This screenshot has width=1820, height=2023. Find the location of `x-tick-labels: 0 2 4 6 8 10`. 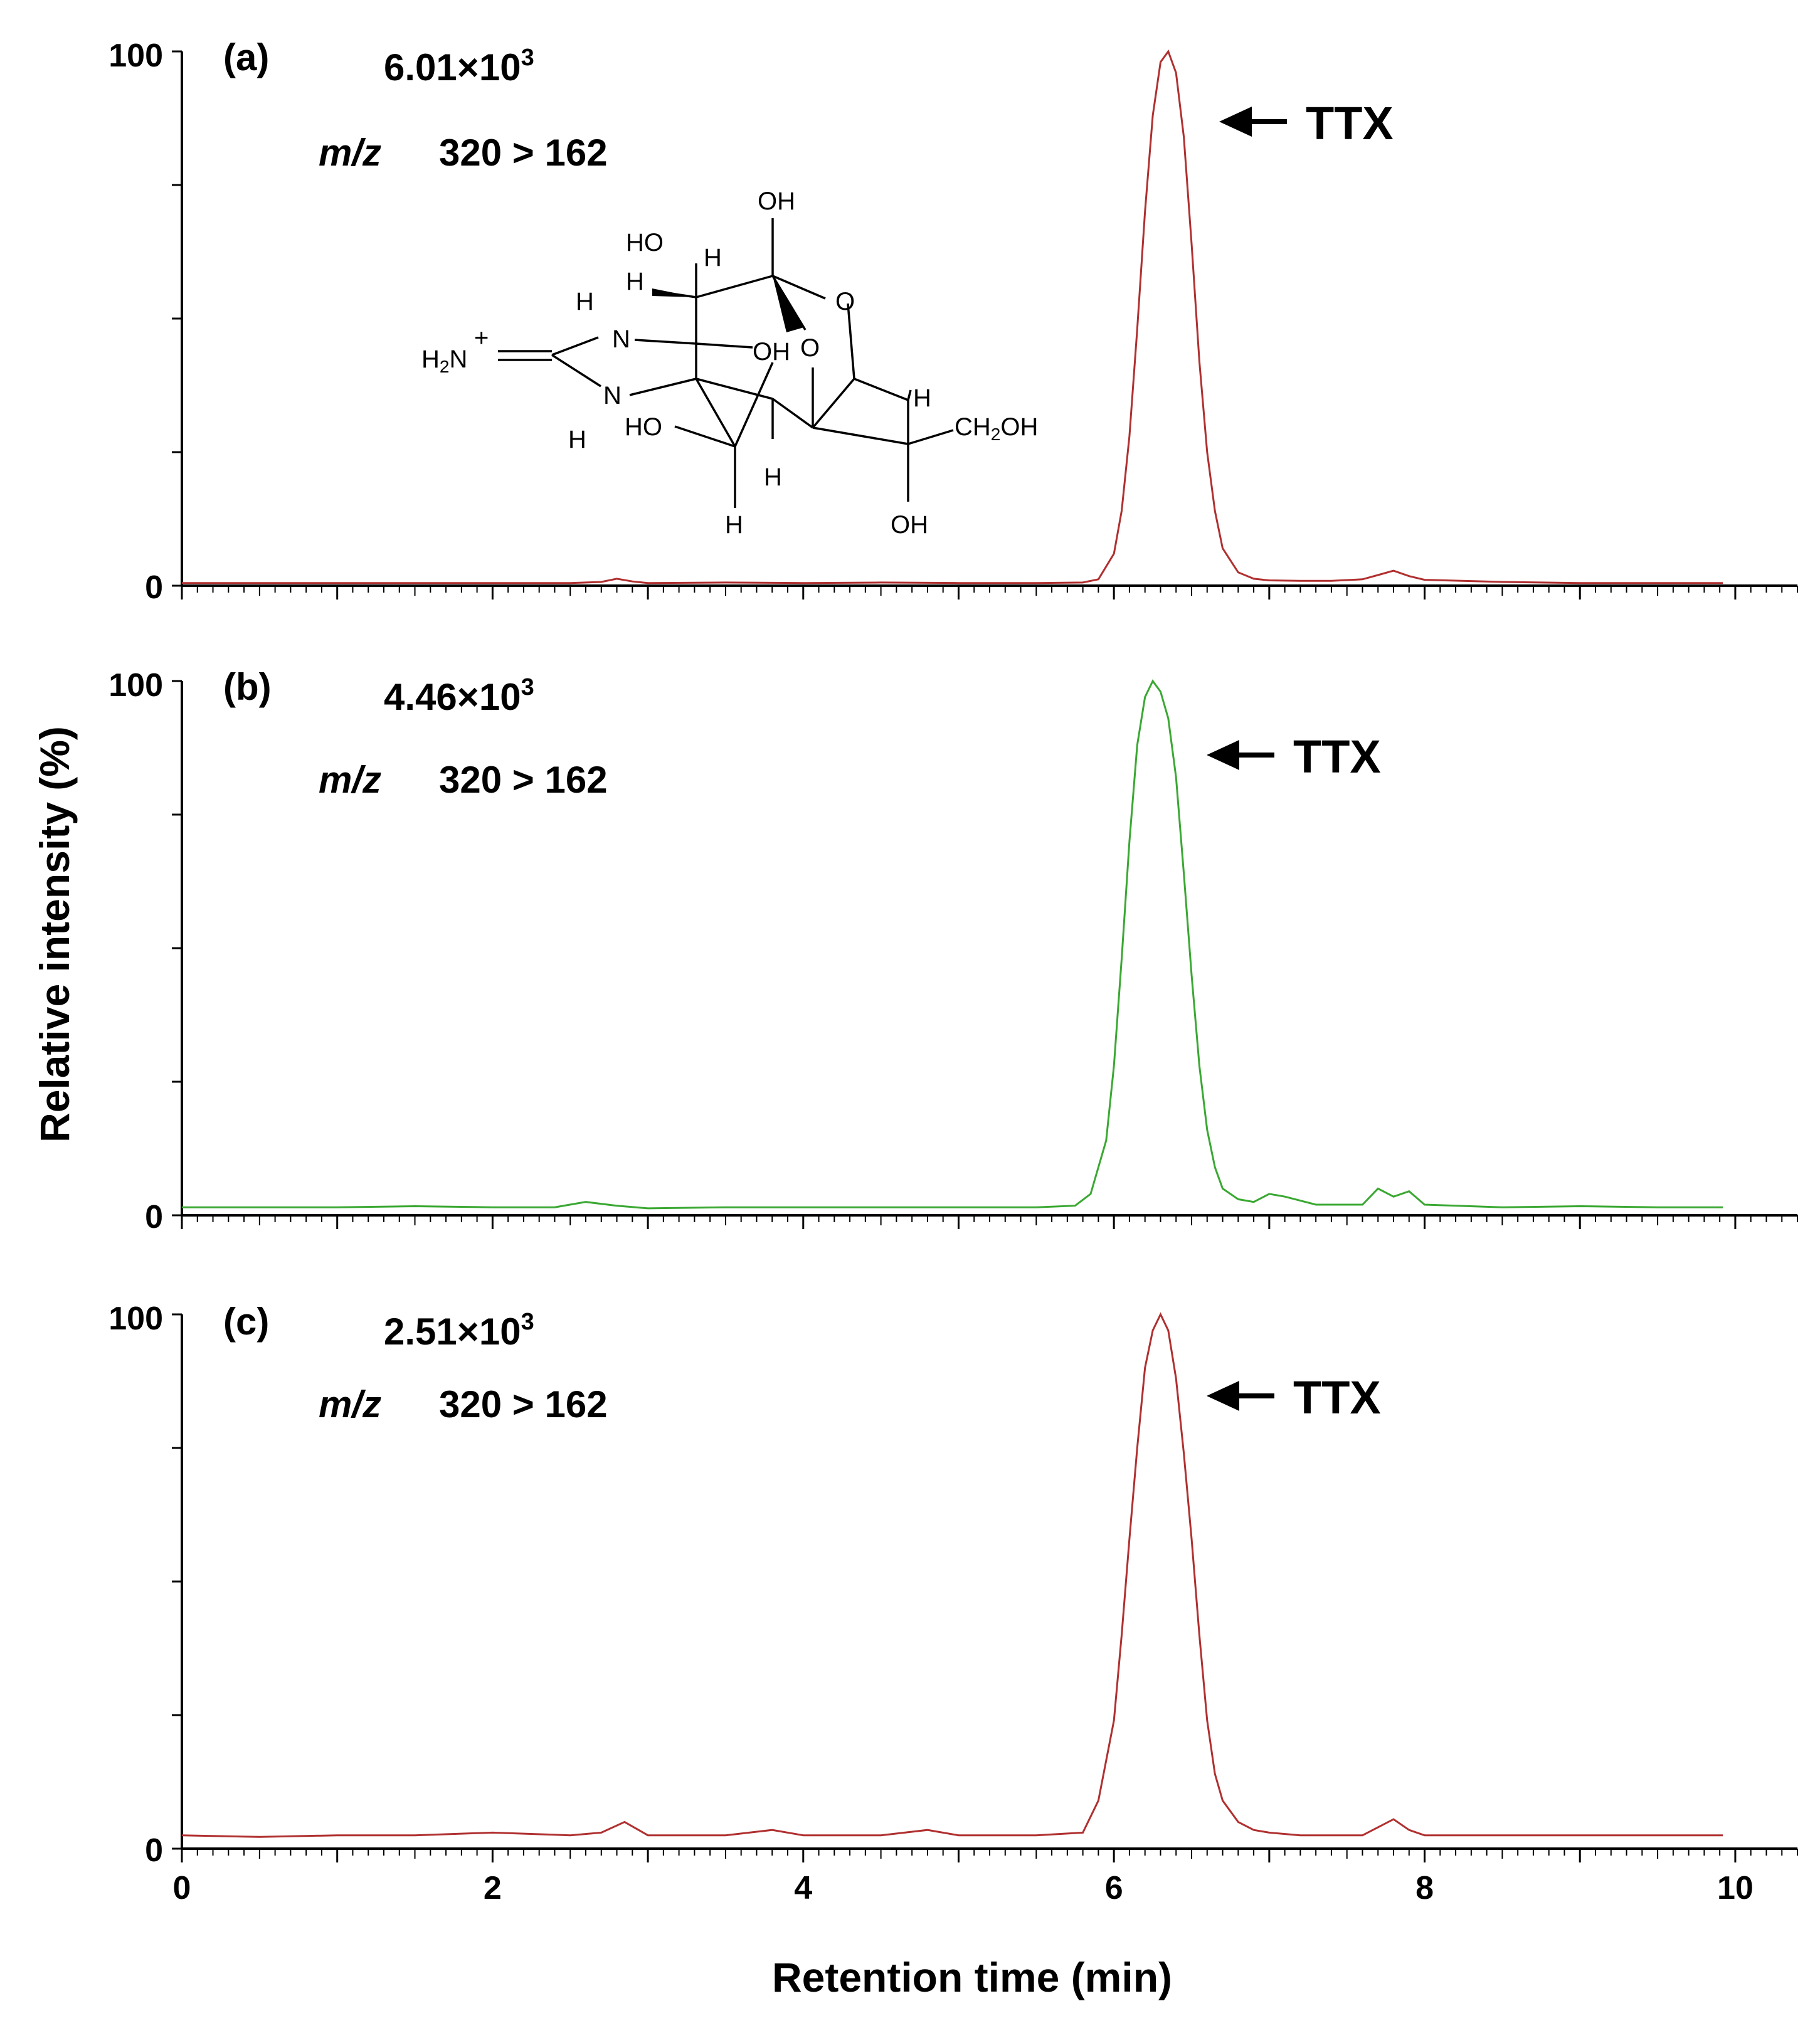

x-tick-labels: 0 2 4 6 8 10 is located at coordinates (964, 1888).